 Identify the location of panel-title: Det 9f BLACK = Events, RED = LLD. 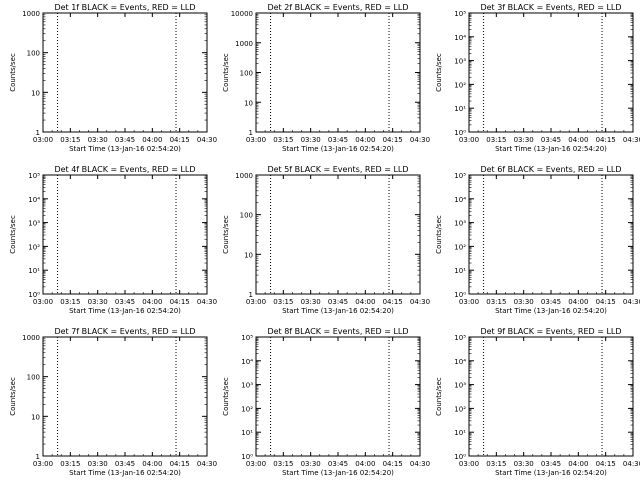
(550, 331).